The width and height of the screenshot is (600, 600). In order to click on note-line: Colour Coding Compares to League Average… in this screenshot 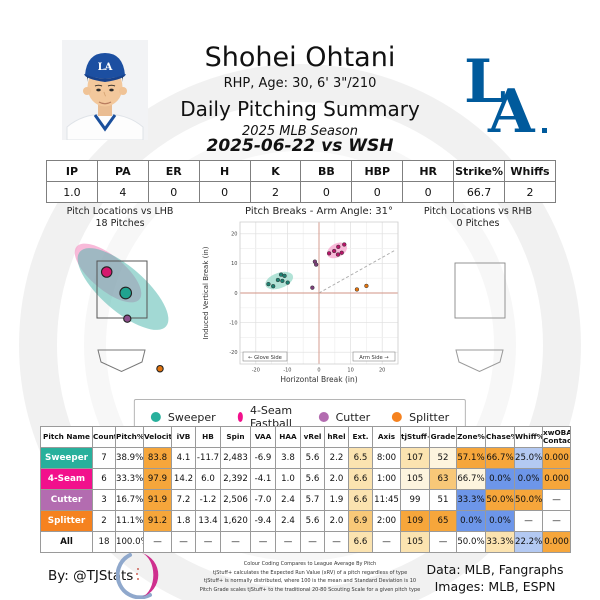, I will do `click(310, 564)`.